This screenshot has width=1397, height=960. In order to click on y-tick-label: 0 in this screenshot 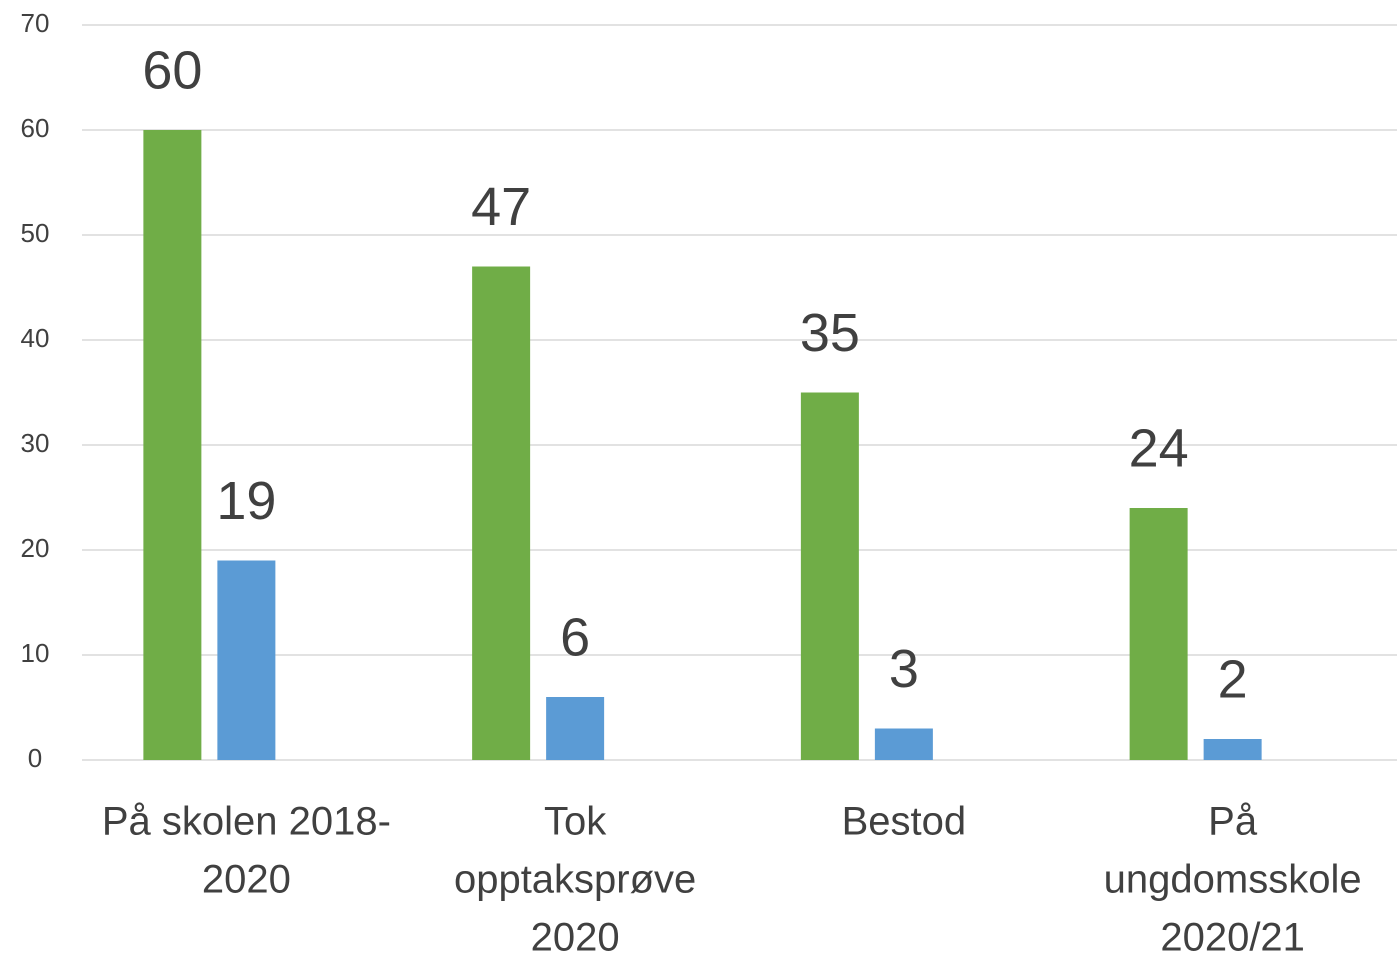, I will do `click(35, 758)`.